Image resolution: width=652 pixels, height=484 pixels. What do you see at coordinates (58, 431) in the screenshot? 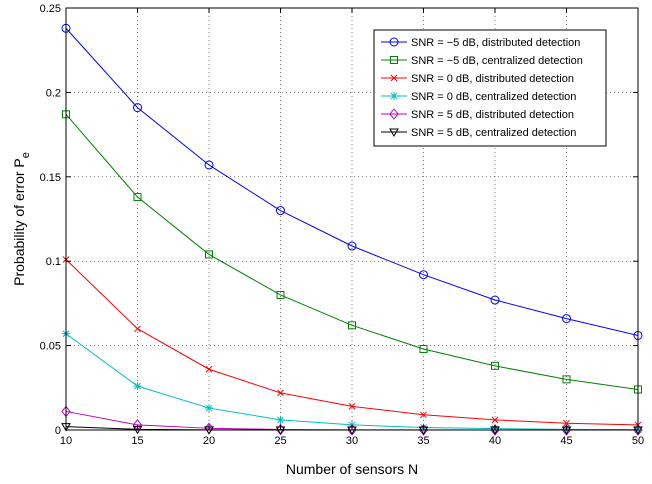
I see `y-tick-label: 0` at bounding box center [58, 431].